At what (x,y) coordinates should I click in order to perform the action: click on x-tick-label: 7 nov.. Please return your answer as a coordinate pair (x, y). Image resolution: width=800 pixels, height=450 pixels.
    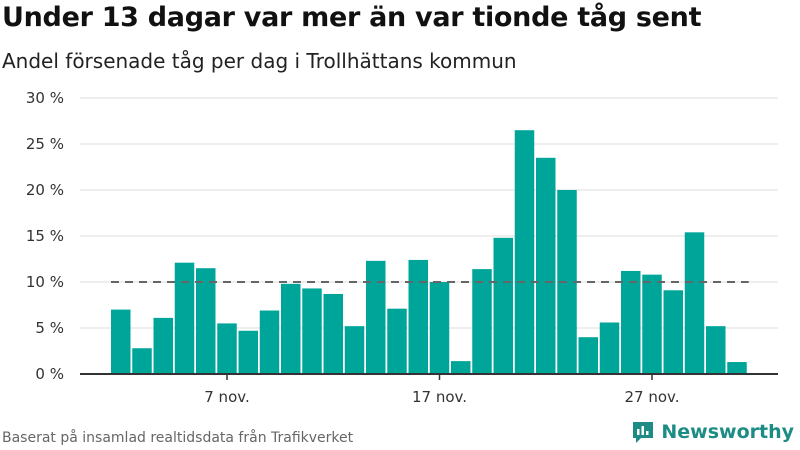
    Looking at the image, I should click on (226, 397).